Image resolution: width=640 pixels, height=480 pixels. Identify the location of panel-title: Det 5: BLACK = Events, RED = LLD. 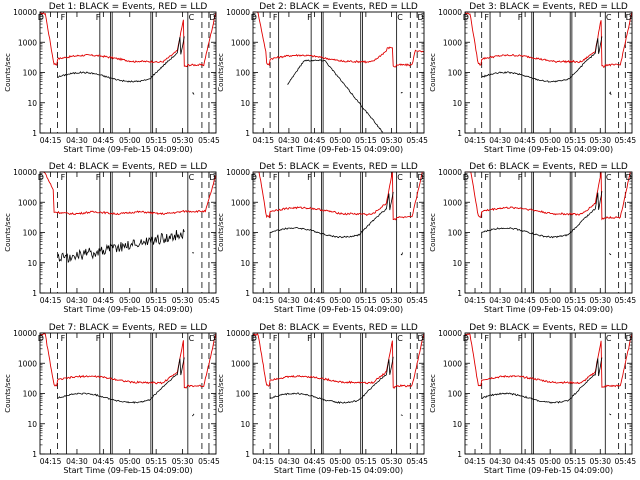
(338, 167).